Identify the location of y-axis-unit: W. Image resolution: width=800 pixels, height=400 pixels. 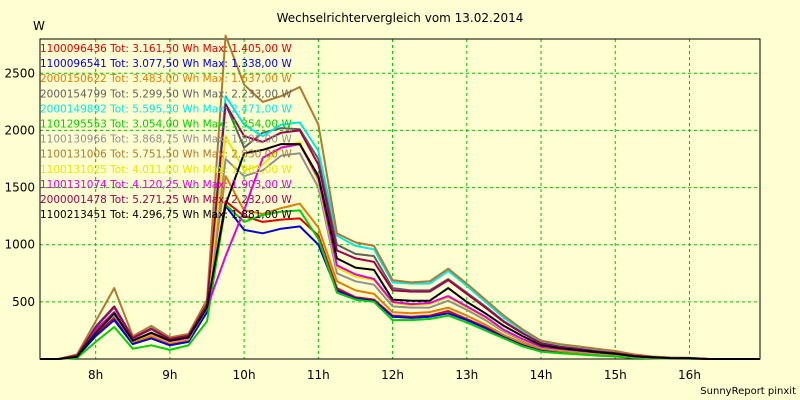
(39, 26).